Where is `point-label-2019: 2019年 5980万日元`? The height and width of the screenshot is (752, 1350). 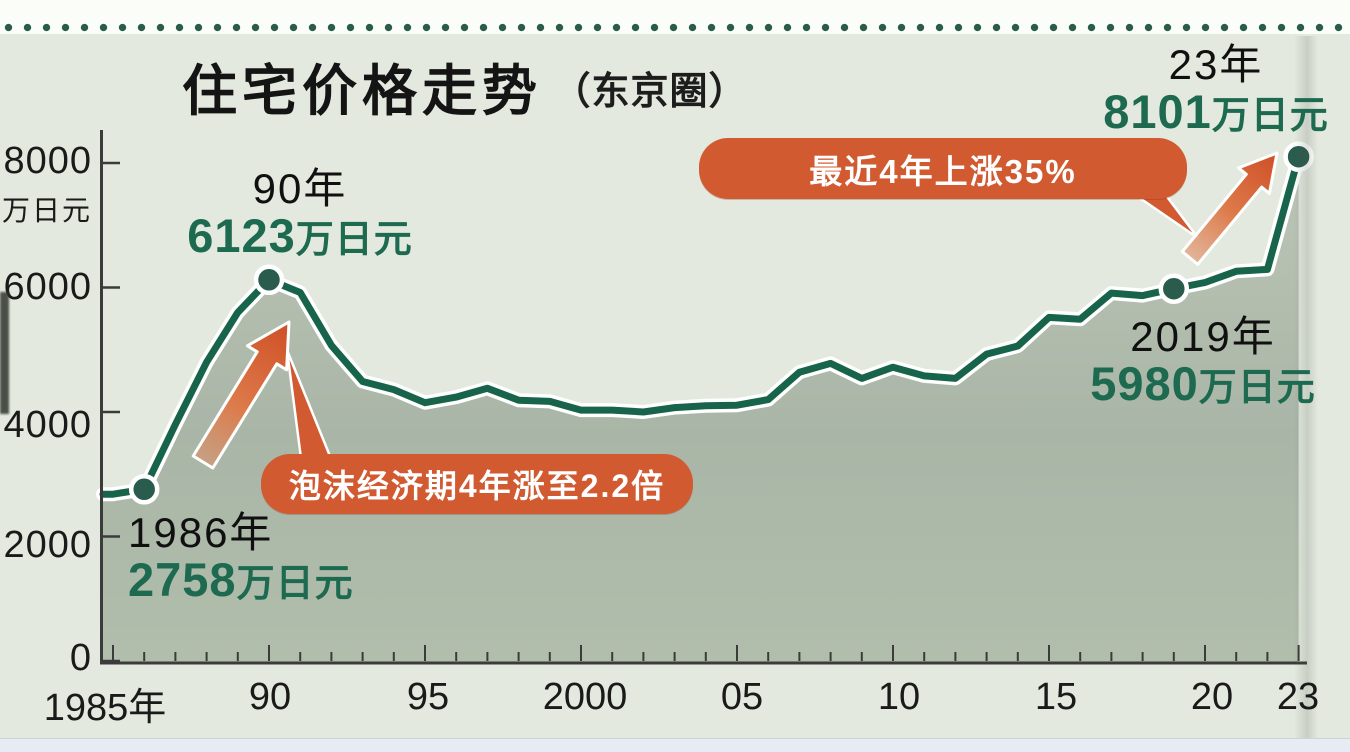 point-label-2019: 2019年 5980万日元 is located at coordinates (1203, 362).